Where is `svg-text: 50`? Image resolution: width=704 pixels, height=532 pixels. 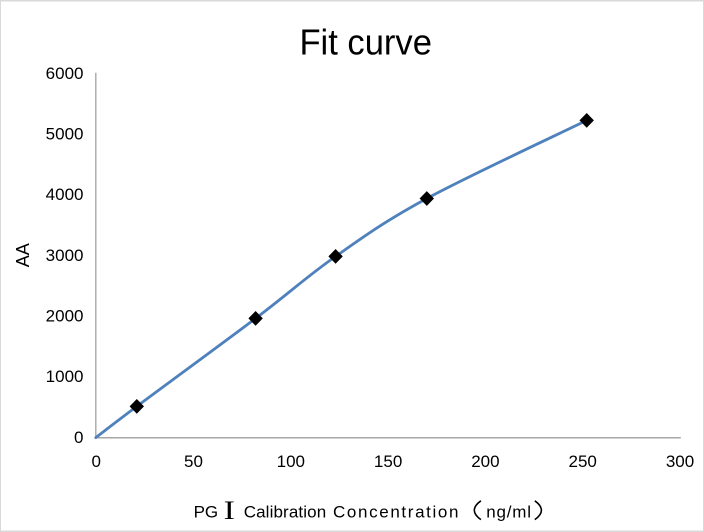 svg-text: 50 is located at coordinates (193, 461).